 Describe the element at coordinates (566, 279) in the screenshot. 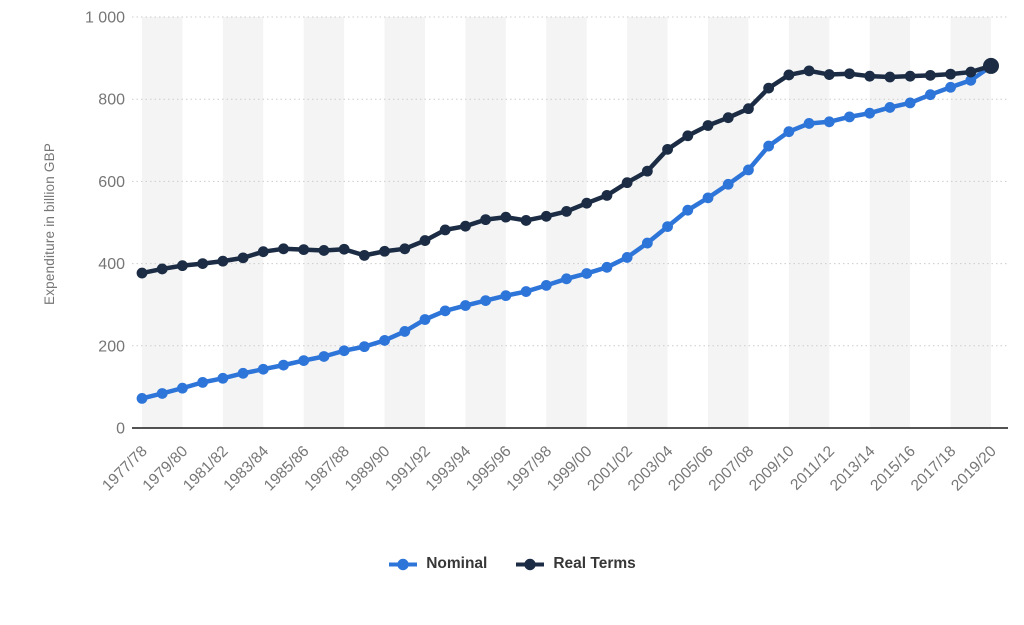

I see `data-point: 1998/99 — Nominal: 363` at that location.